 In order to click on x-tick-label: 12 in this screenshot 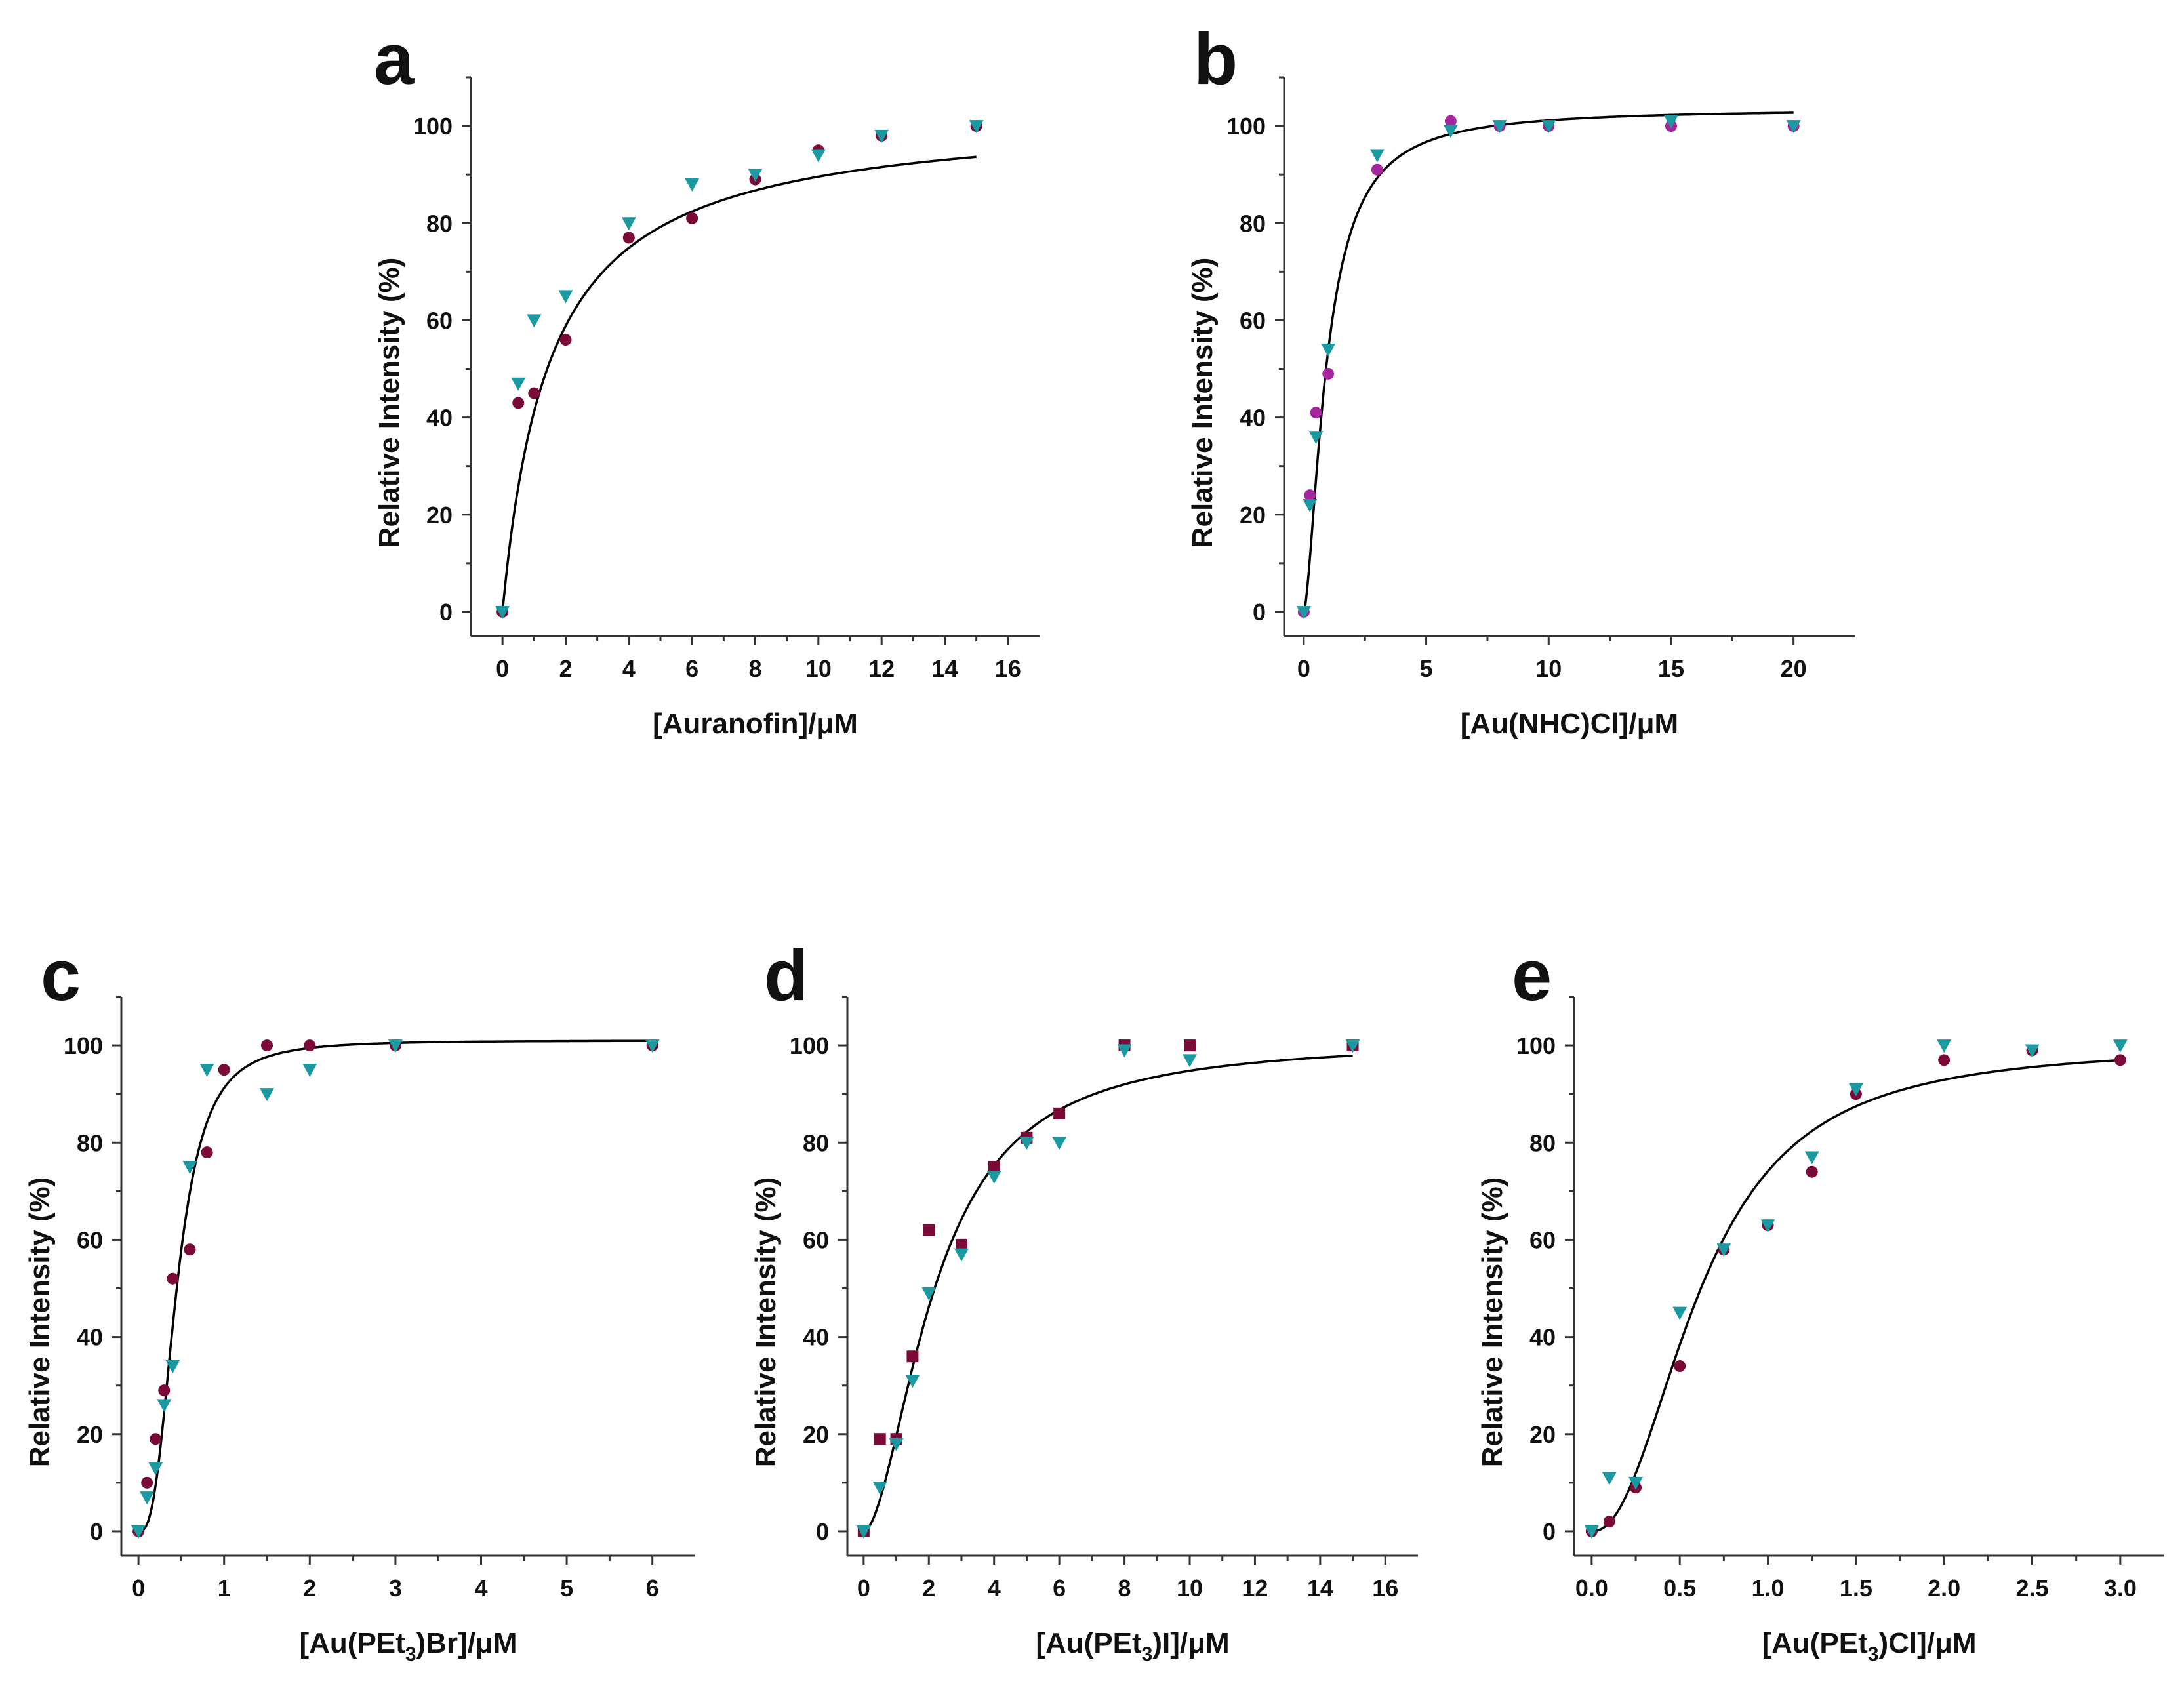, I will do `click(881, 668)`.